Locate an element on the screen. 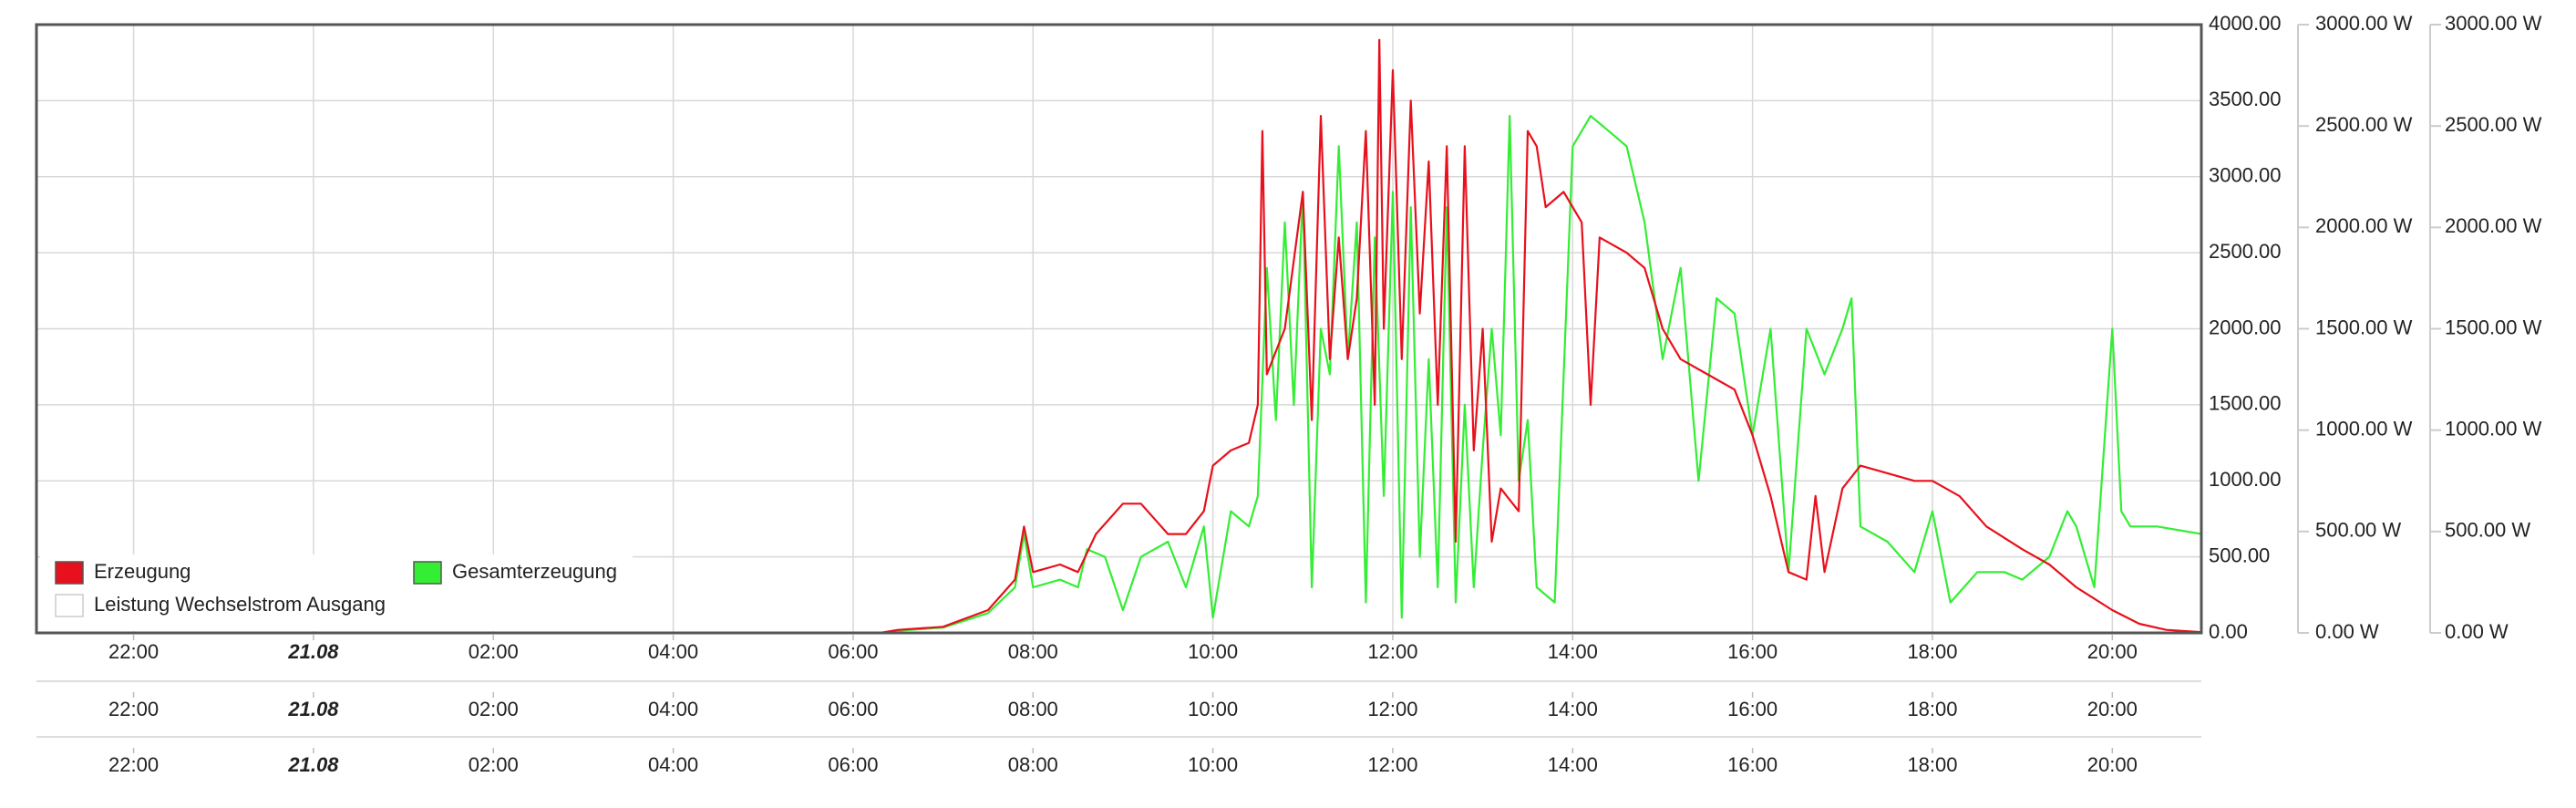 This screenshot has width=2576, height=808. y-tick-label: 3000.00 is located at coordinates (2245, 176).